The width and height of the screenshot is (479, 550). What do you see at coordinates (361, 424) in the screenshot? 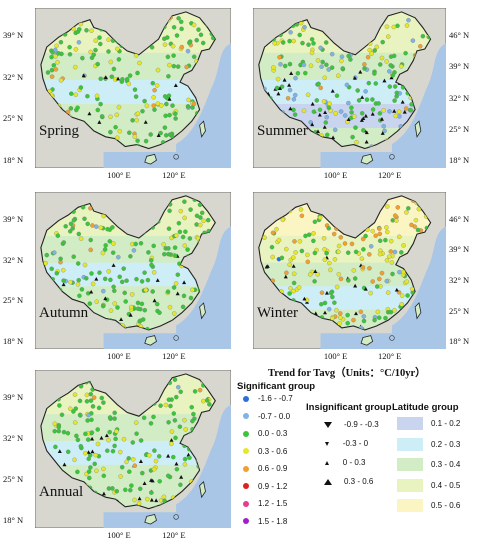
I see `legend-label: -0.9 - -0.3` at bounding box center [361, 424].